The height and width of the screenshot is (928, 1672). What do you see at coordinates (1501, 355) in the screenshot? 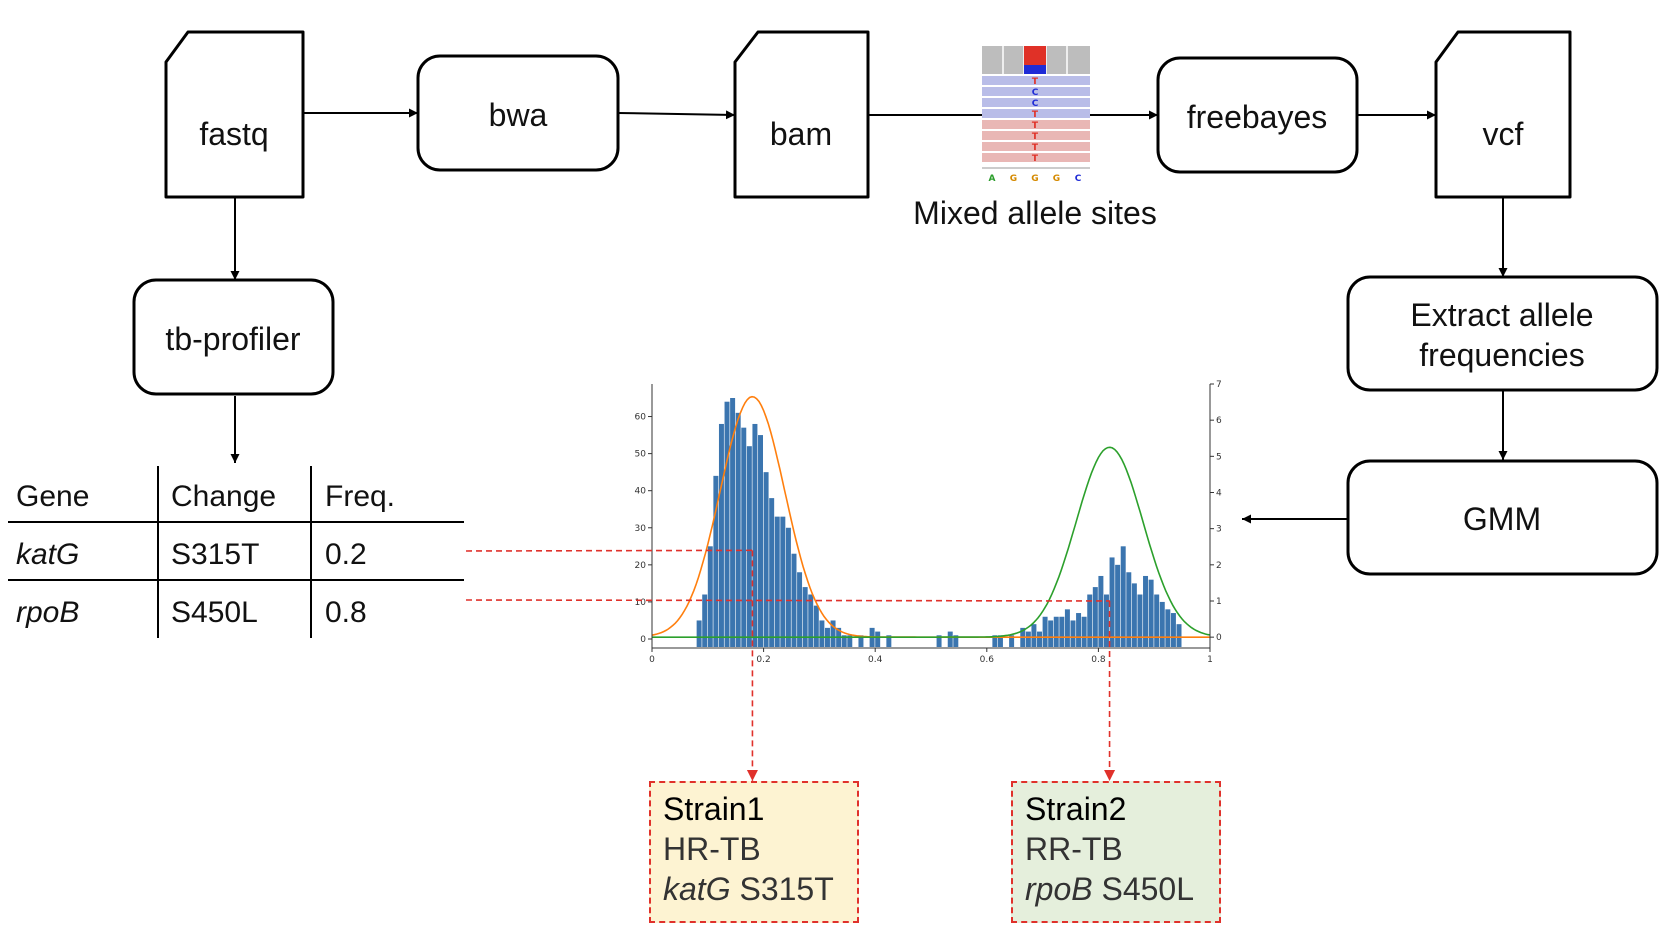
I see `extract-label-line2: frequencies` at bounding box center [1501, 355].